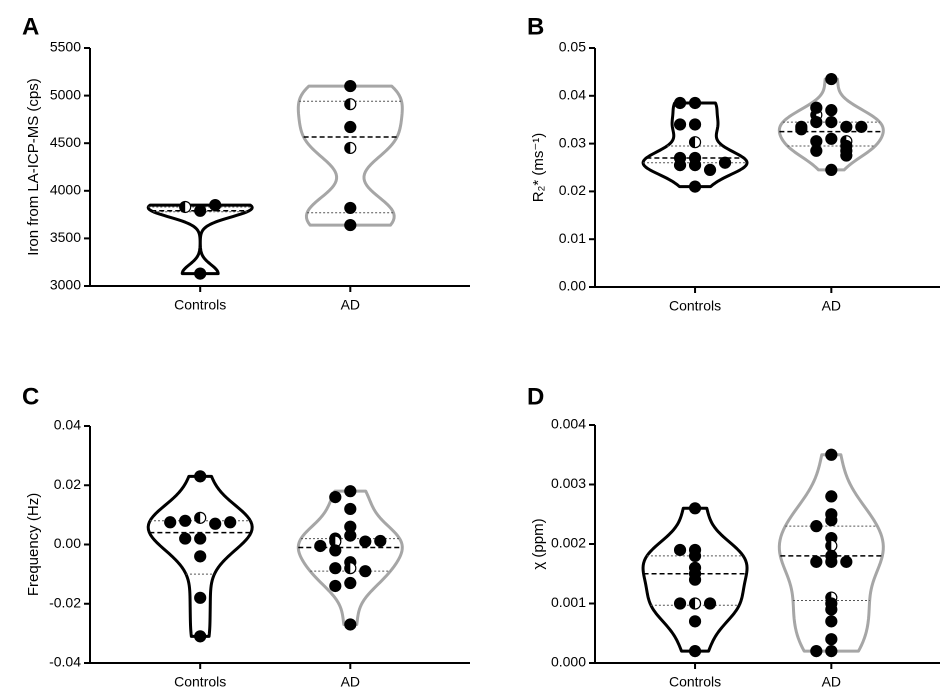  What do you see at coordinates (568, 483) in the screenshot?
I see `y-tick-label: 0.003` at bounding box center [568, 483].